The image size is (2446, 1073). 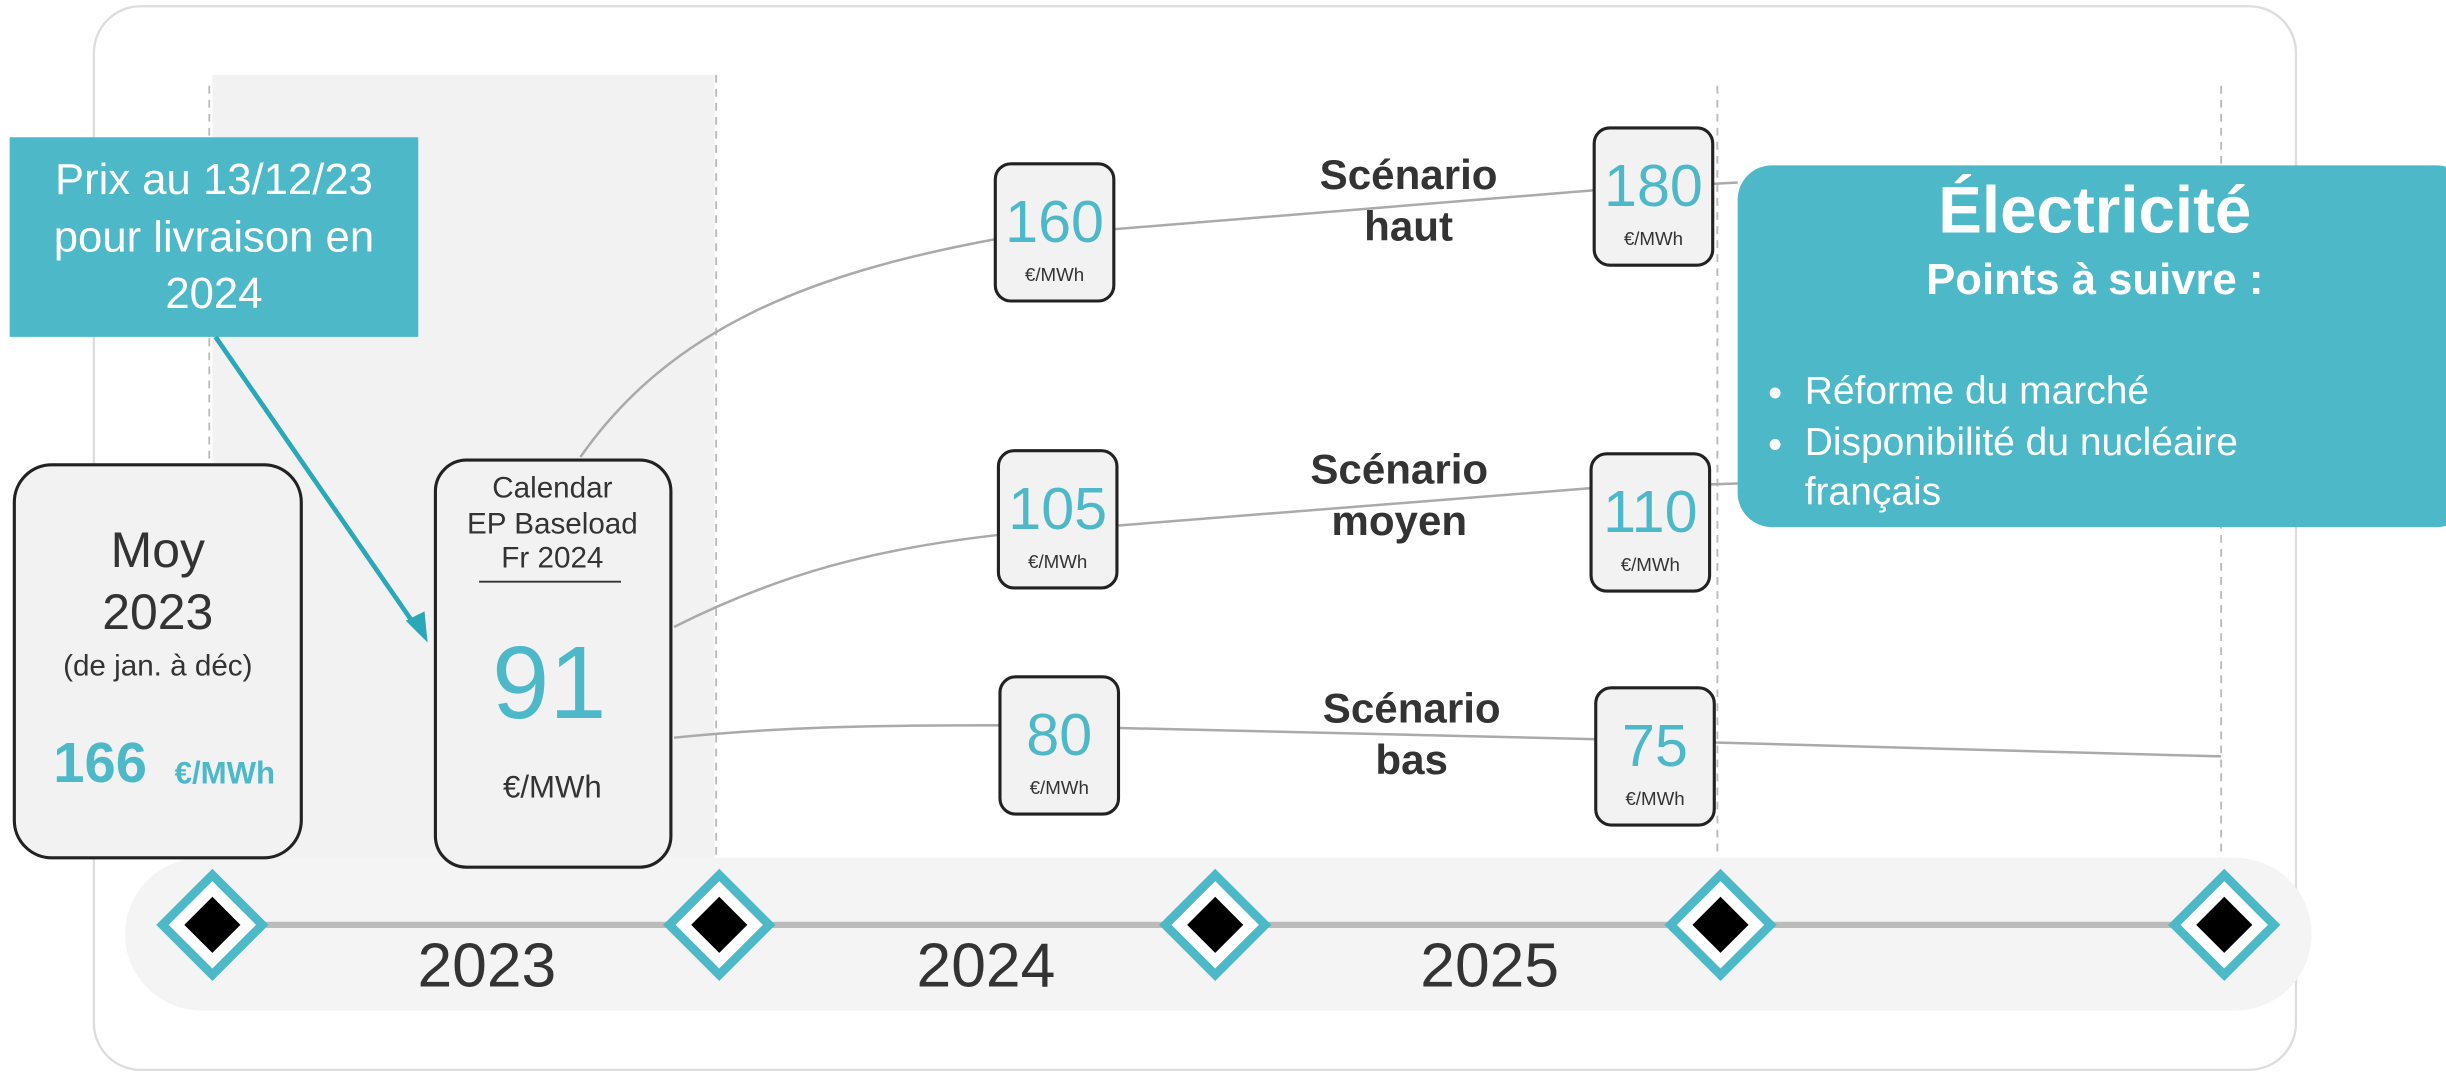 I want to click on bullet-text: Réforme du marché, so click(x=1977, y=390).